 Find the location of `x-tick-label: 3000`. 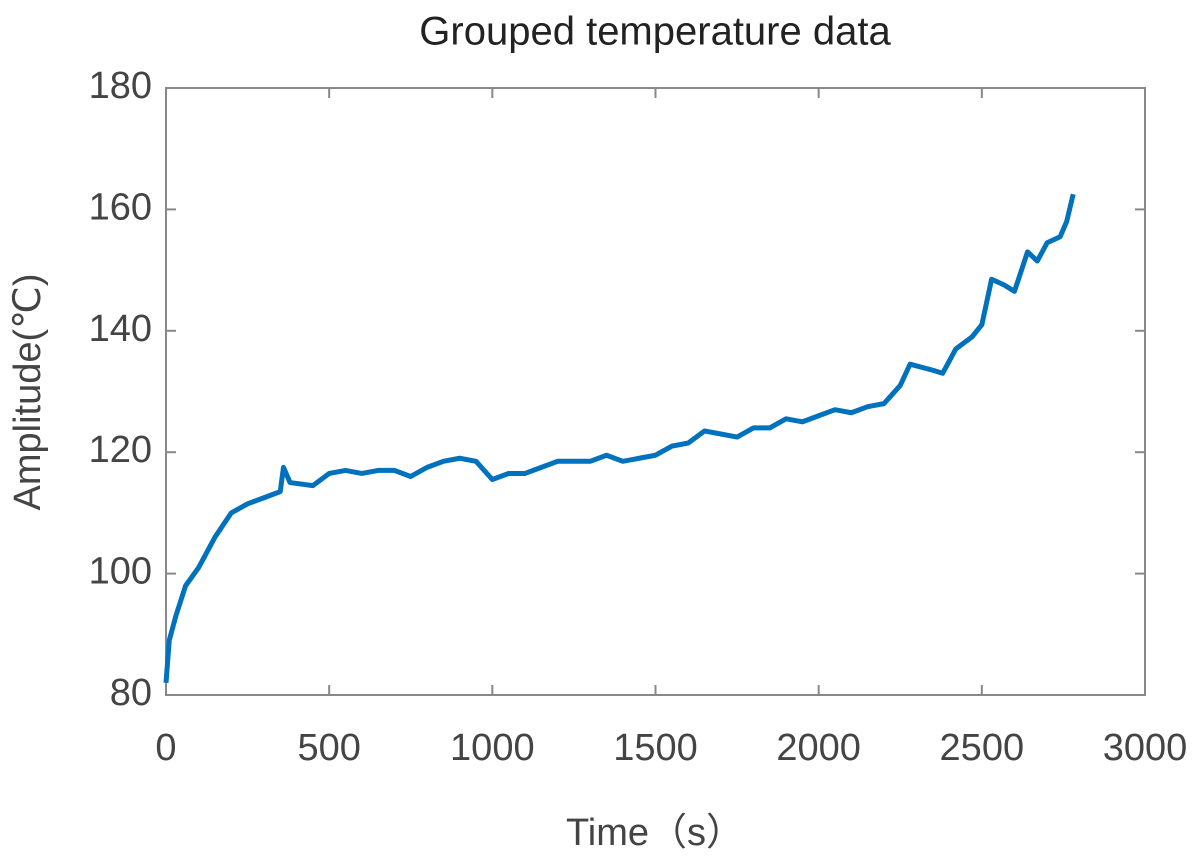

x-tick-label: 3000 is located at coordinates (1145, 748).